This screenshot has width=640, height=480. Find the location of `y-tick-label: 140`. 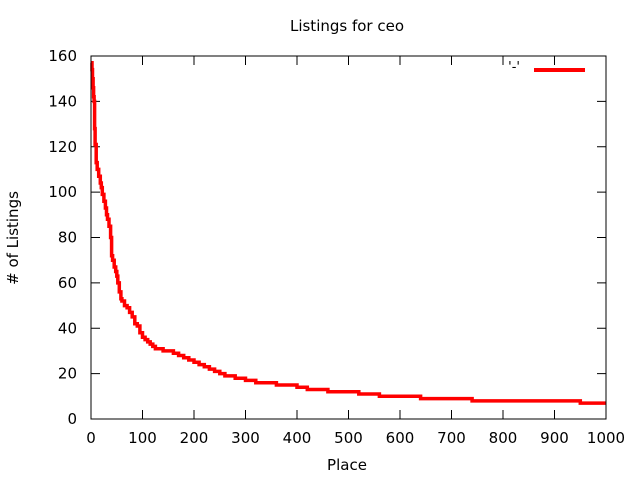

y-tick-label: 140 is located at coordinates (62, 101).